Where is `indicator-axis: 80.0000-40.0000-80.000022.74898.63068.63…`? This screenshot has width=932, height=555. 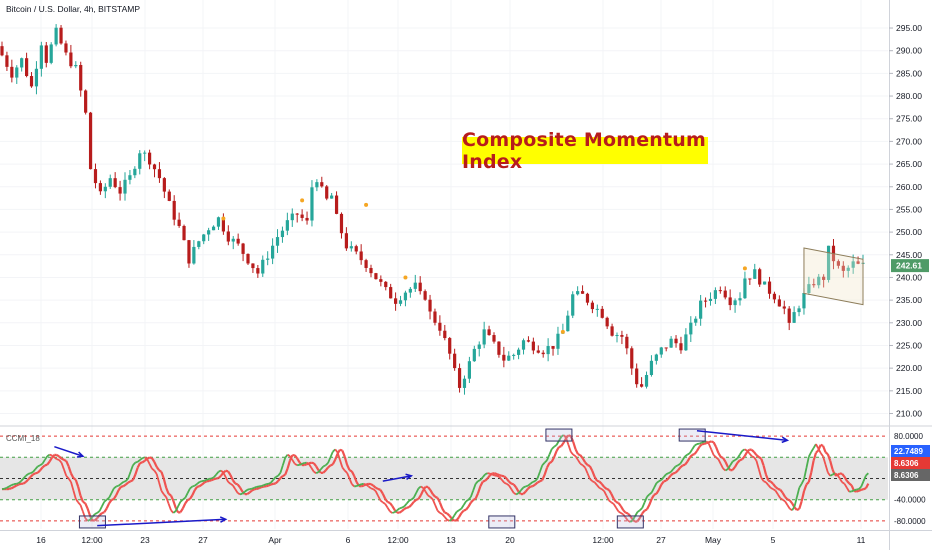 indicator-axis: 80.0000-40.0000-80.000022.74898.63068.63… is located at coordinates (910, 479).